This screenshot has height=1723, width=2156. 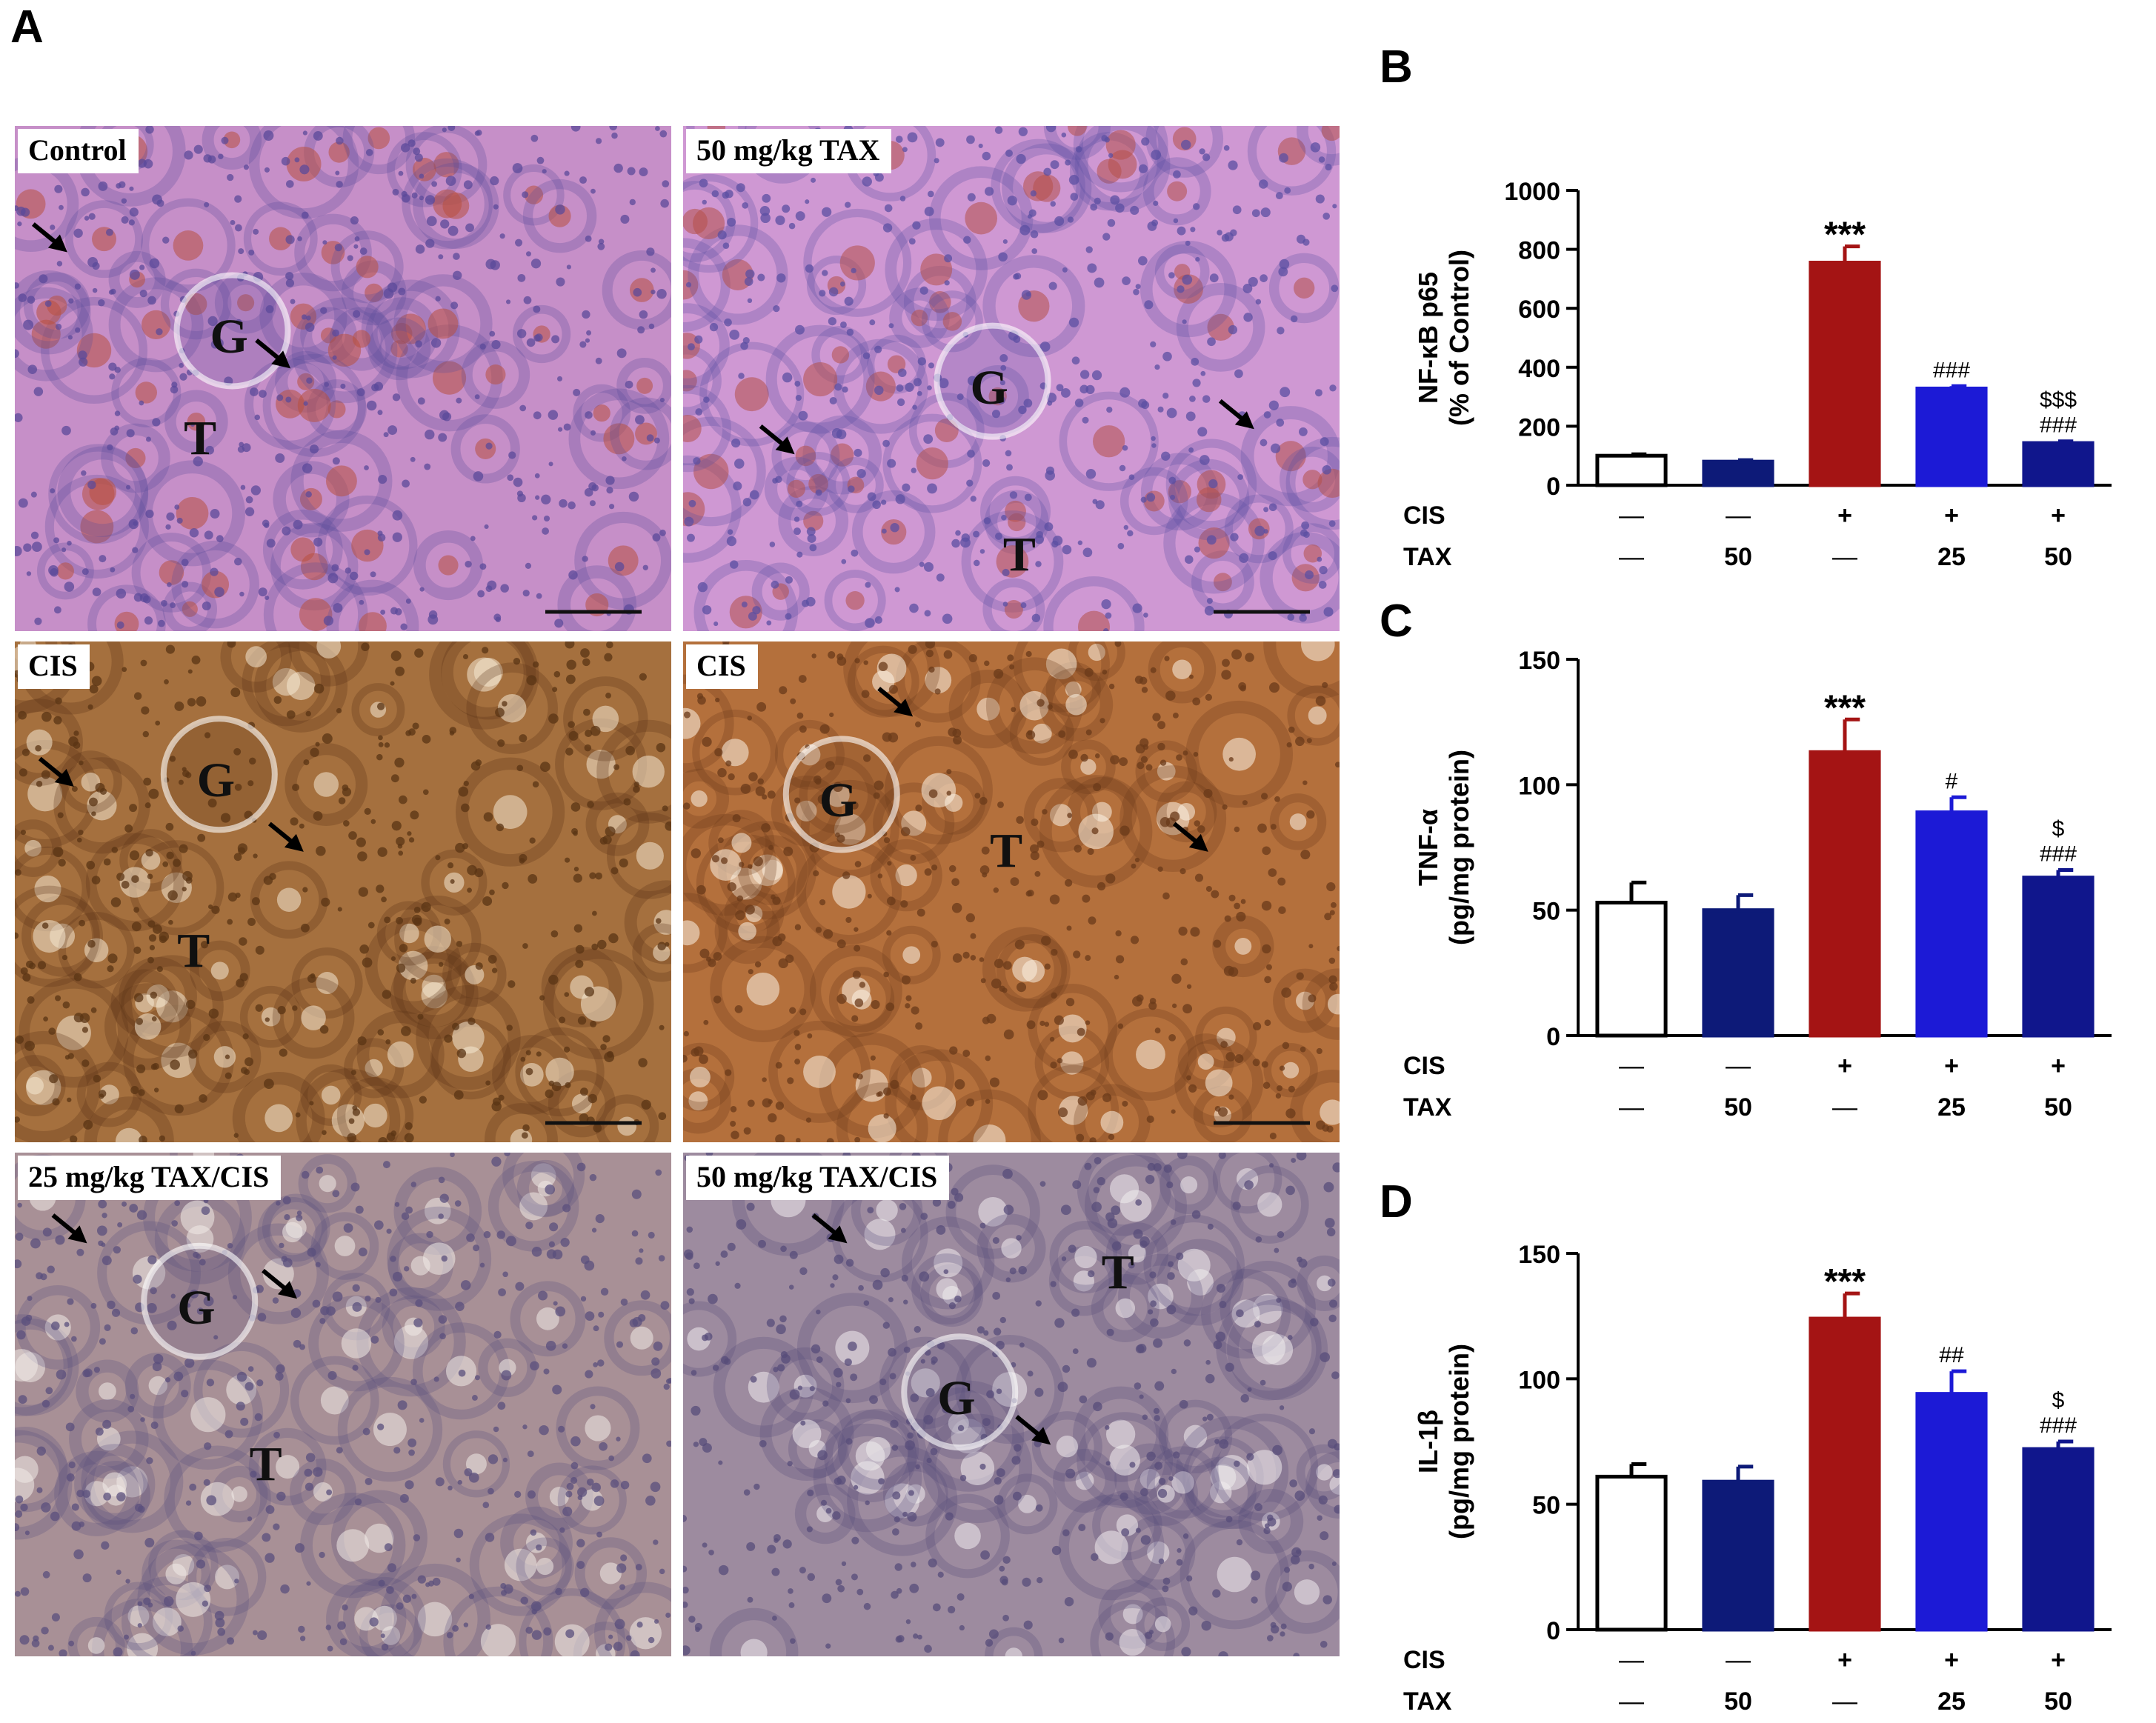 I want to click on significance-label: #, so click(x=1952, y=781).